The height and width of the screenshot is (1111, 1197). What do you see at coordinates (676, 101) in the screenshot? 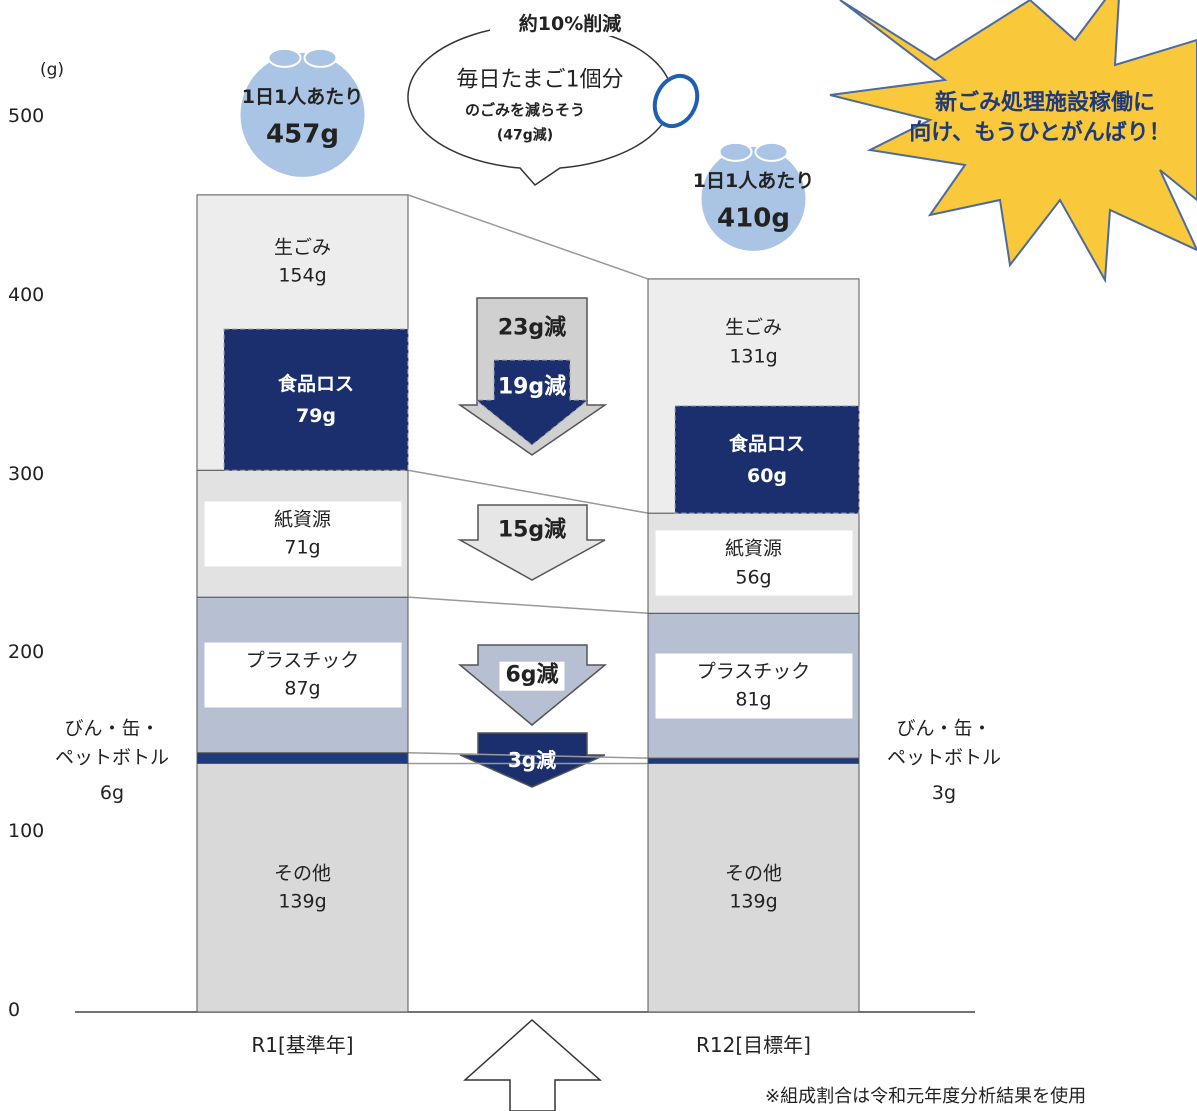
I see `egg-icon` at bounding box center [676, 101].